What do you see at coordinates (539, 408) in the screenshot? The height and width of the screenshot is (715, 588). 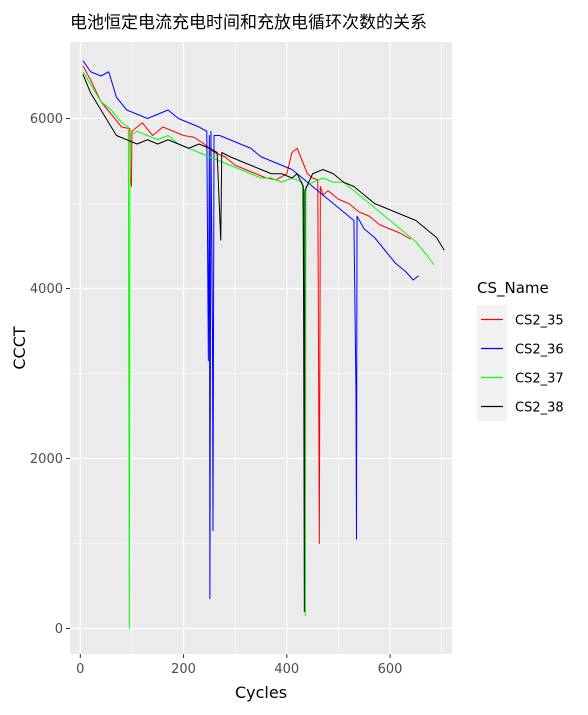 I see `legend-label: CS2_38` at bounding box center [539, 408].